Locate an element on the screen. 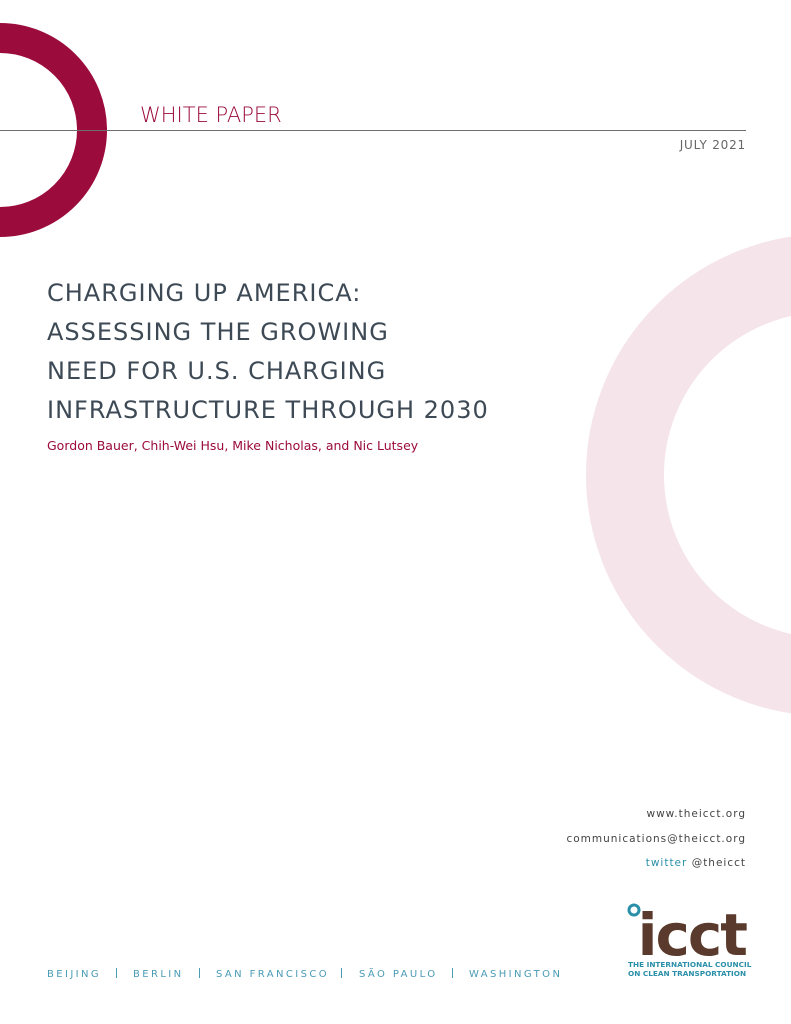 The image size is (791, 1024). twitter: twitter @theicct is located at coordinates (696, 863).